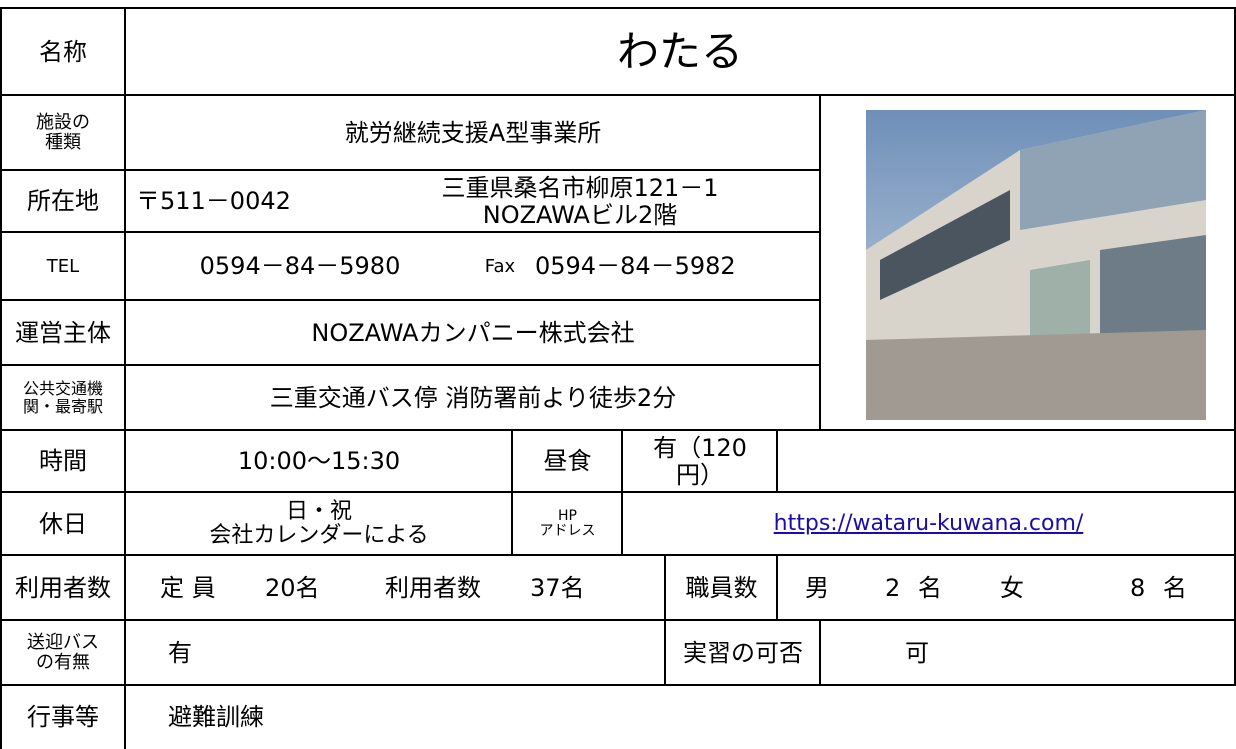  Describe the element at coordinates (743, 652) in the screenshot. I see `label: 実習の可否` at that location.